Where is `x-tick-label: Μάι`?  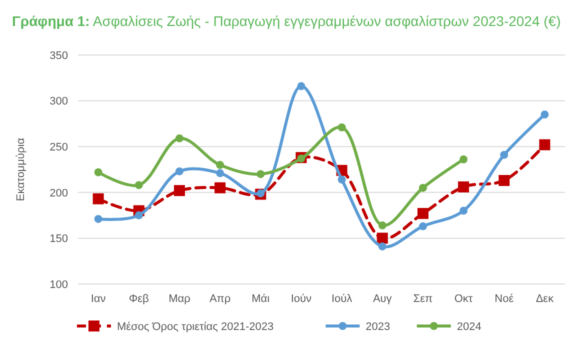
x-tick-label: Μάι is located at coordinates (261, 299).